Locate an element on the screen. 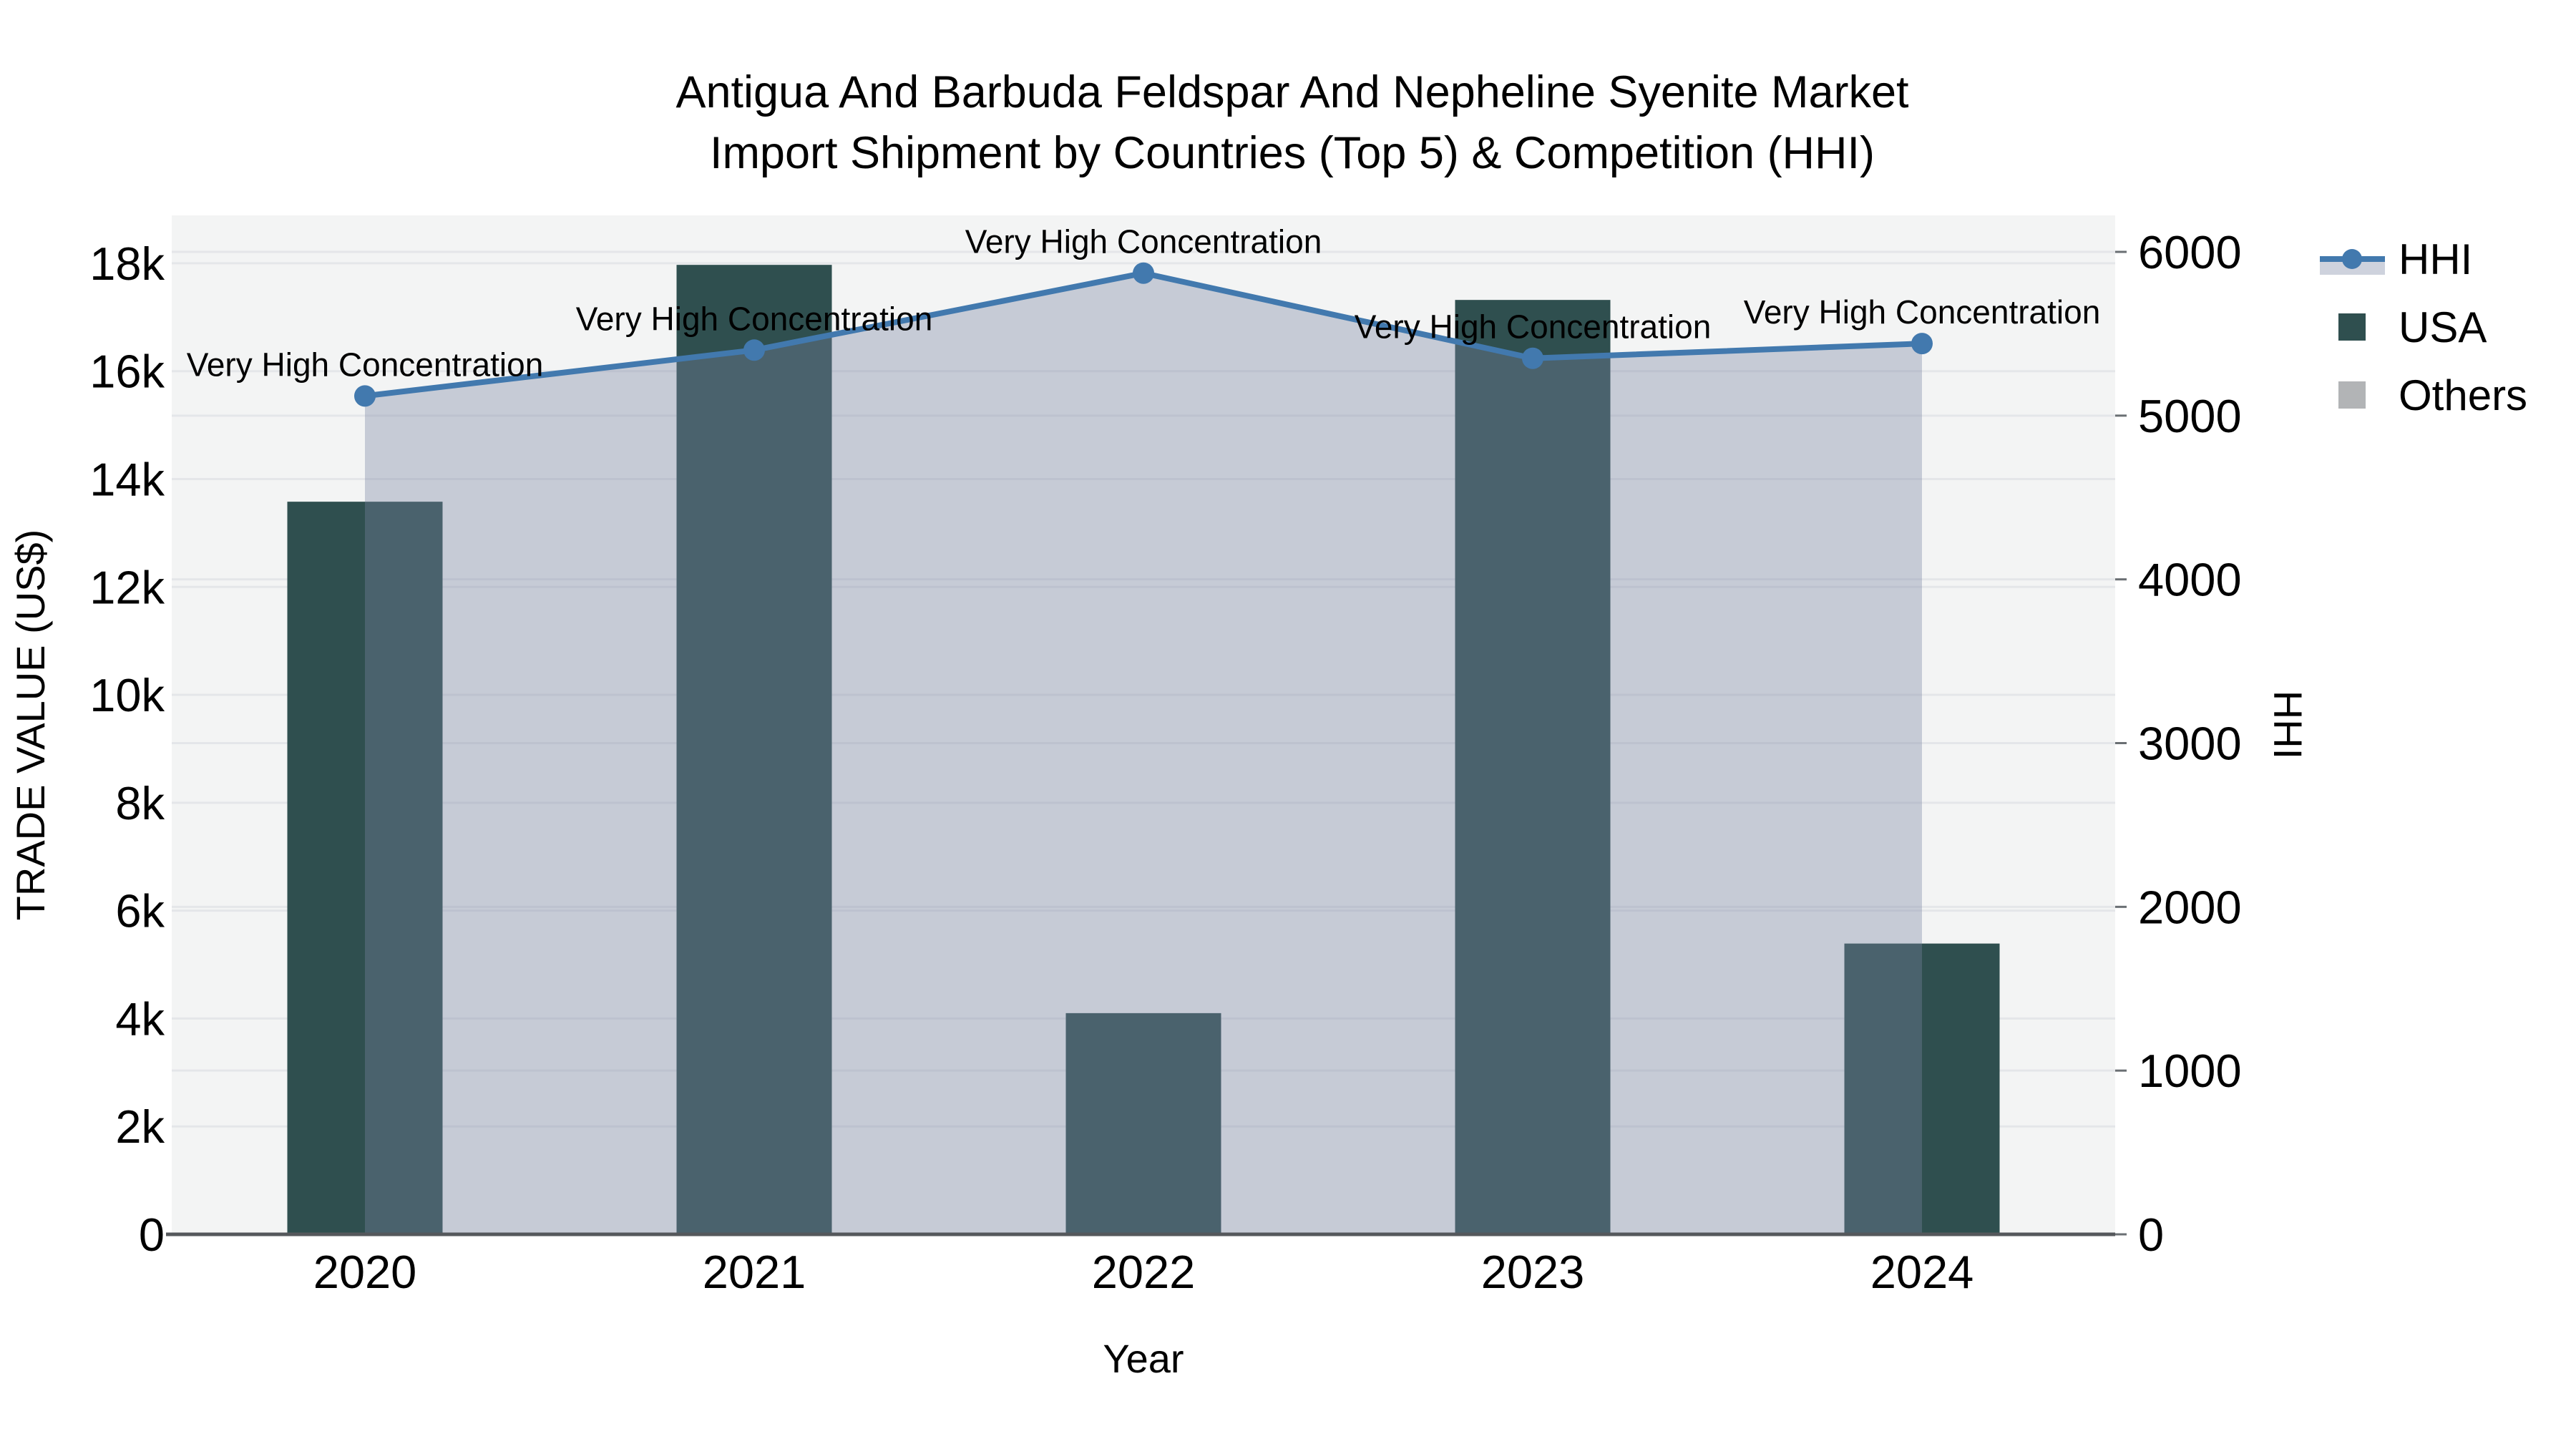  hhi-marker-2022 is located at coordinates (1143, 273).